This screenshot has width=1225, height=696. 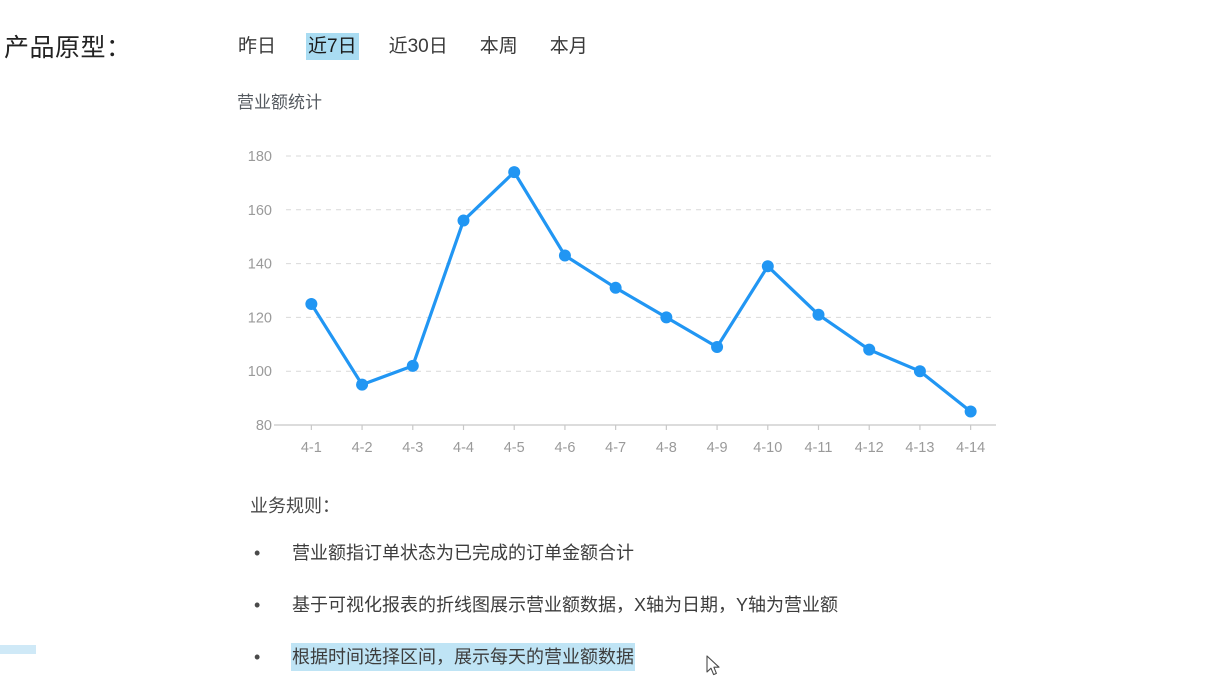 I want to click on business-rule-text: 根据时间选择区间，展示每天的营业额数据, so click(x=463, y=657).